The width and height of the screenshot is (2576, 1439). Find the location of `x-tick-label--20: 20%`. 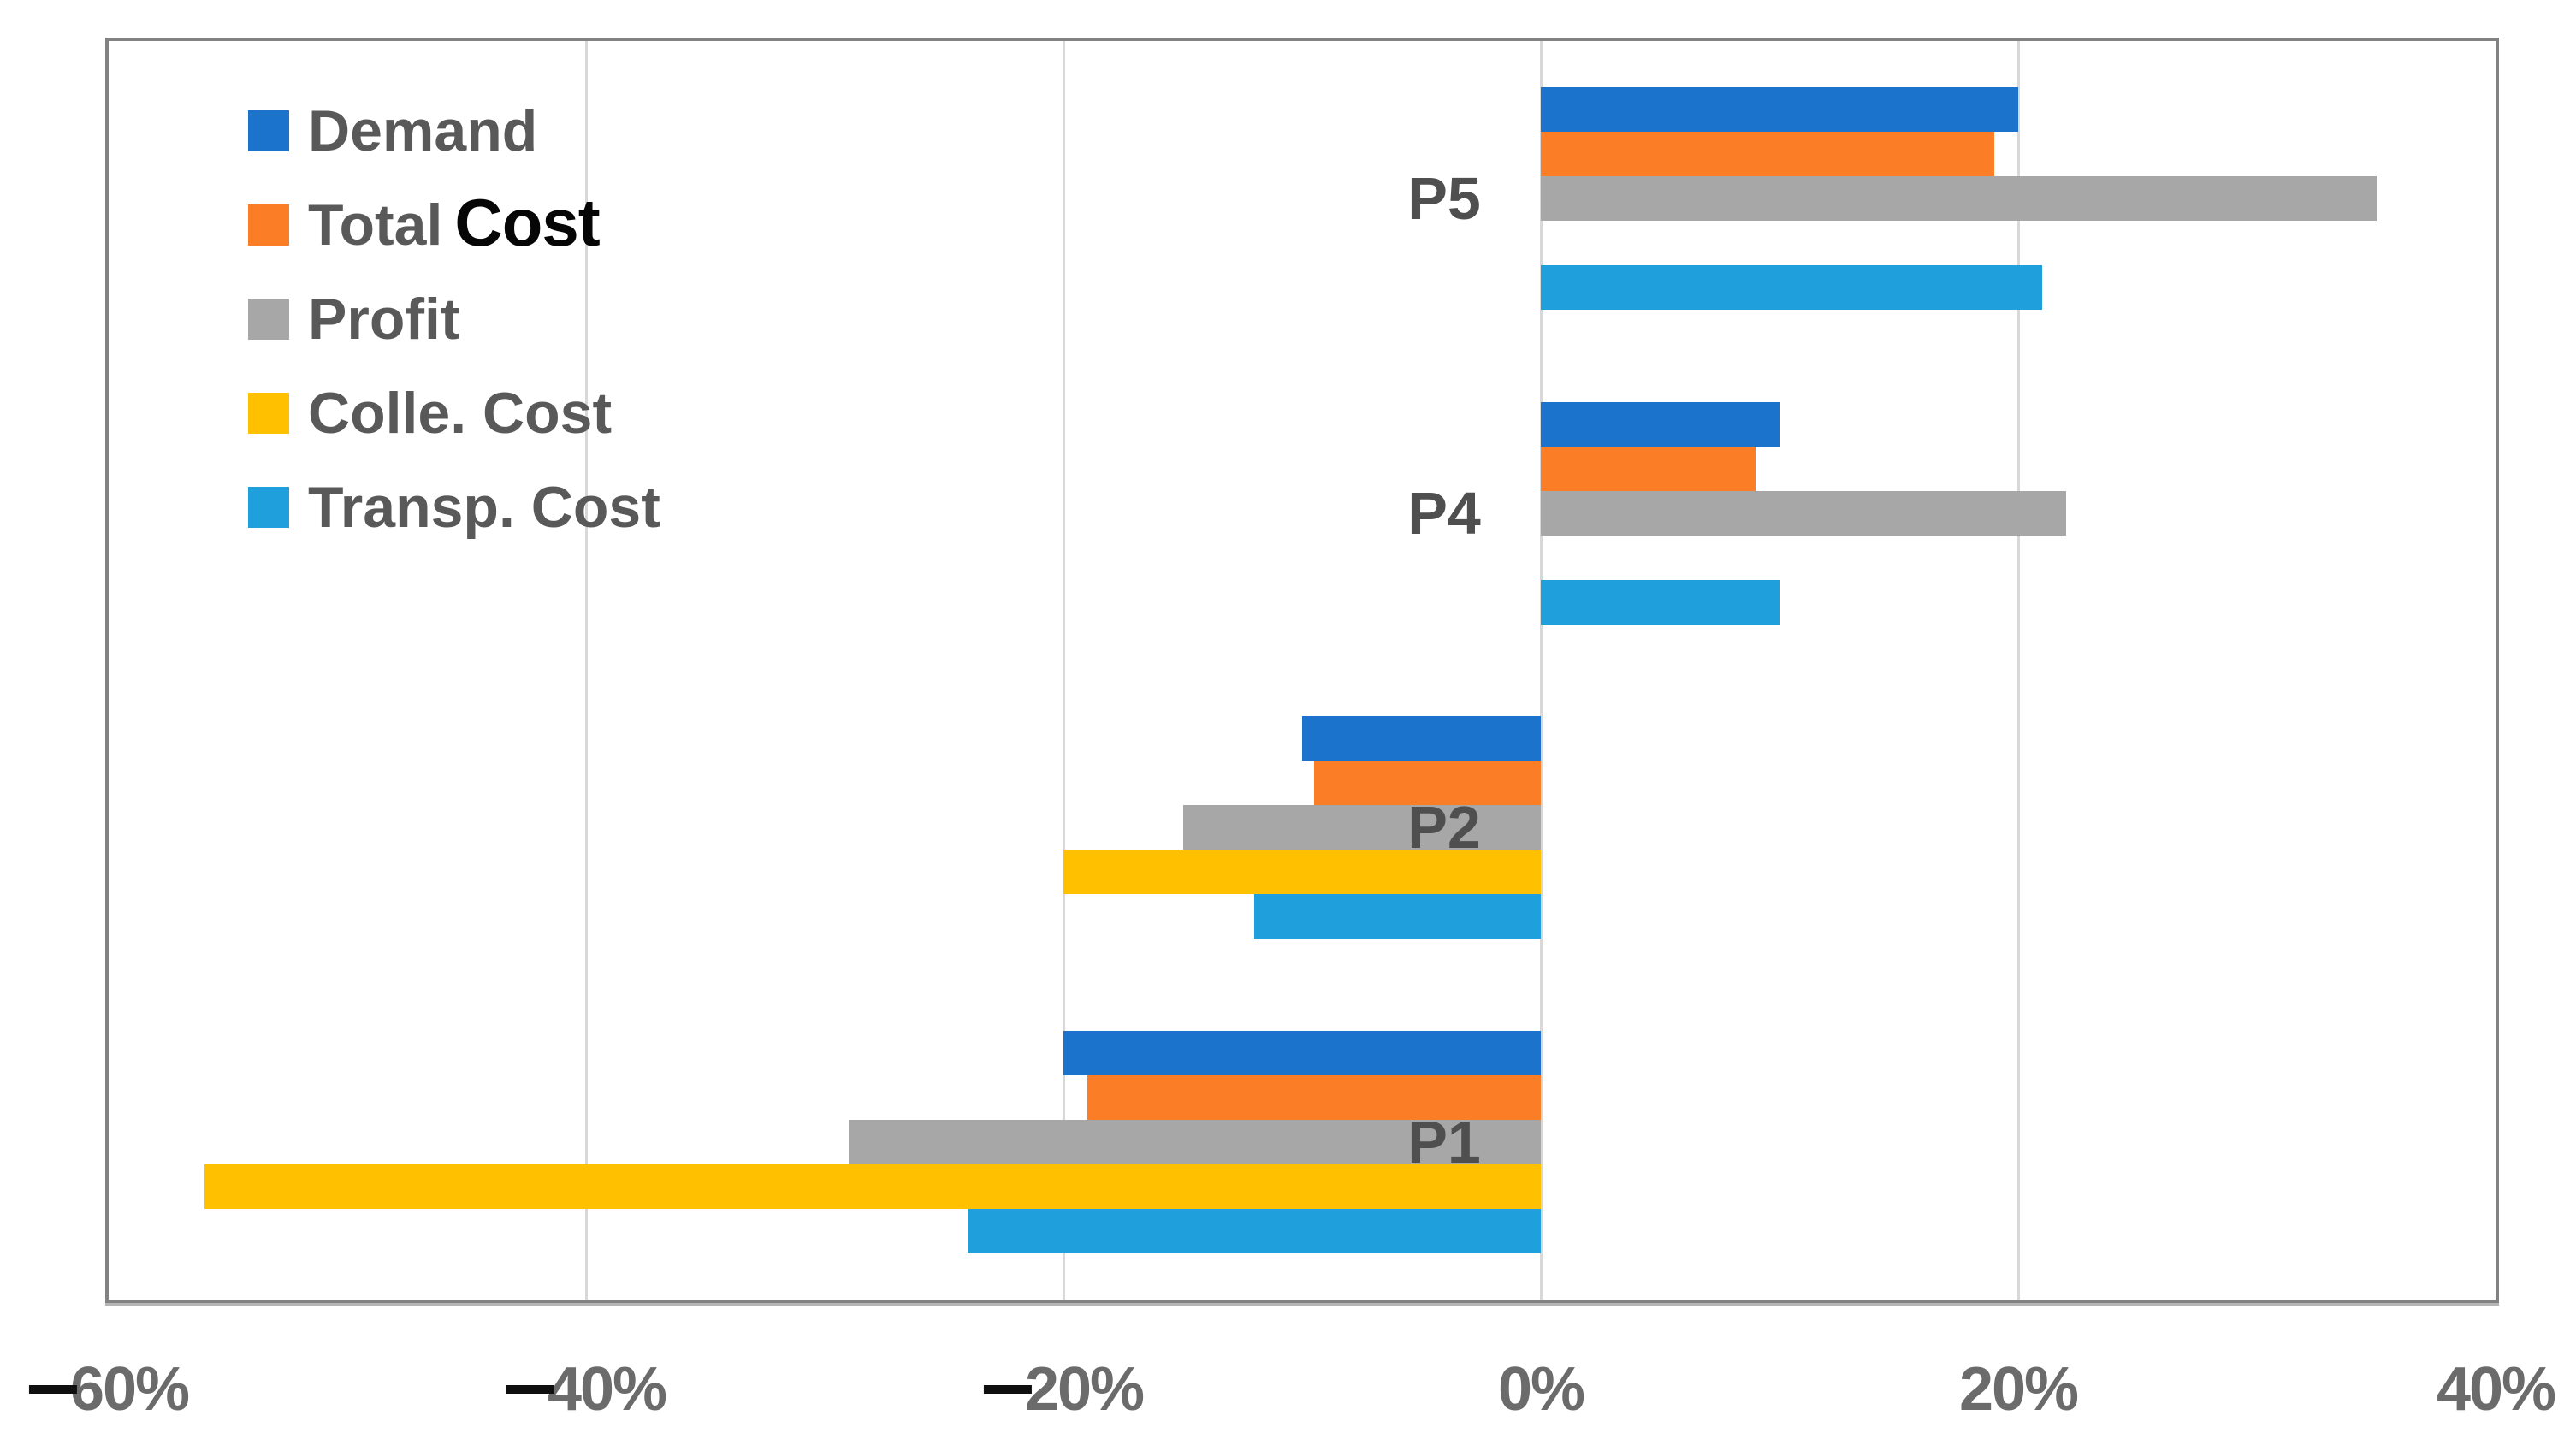

x-tick-label--20: 20% is located at coordinates (1064, 1389).